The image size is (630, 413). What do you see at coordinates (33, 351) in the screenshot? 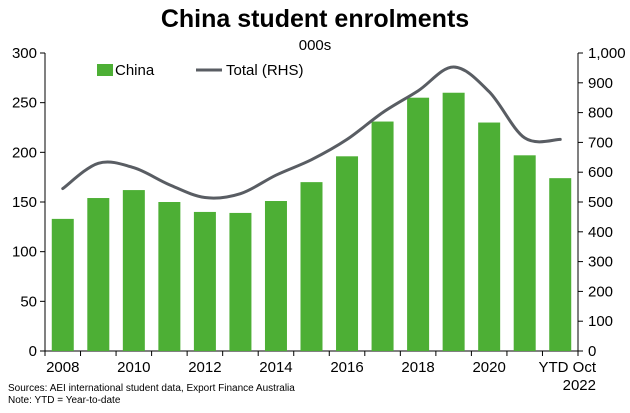
I see `left-tick-label: 0` at bounding box center [33, 351].